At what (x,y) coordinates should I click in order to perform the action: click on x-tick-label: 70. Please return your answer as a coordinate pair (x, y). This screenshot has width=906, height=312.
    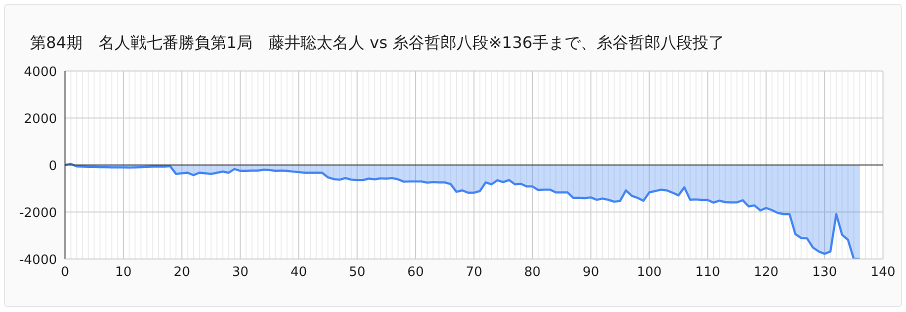
    Looking at the image, I should click on (474, 272).